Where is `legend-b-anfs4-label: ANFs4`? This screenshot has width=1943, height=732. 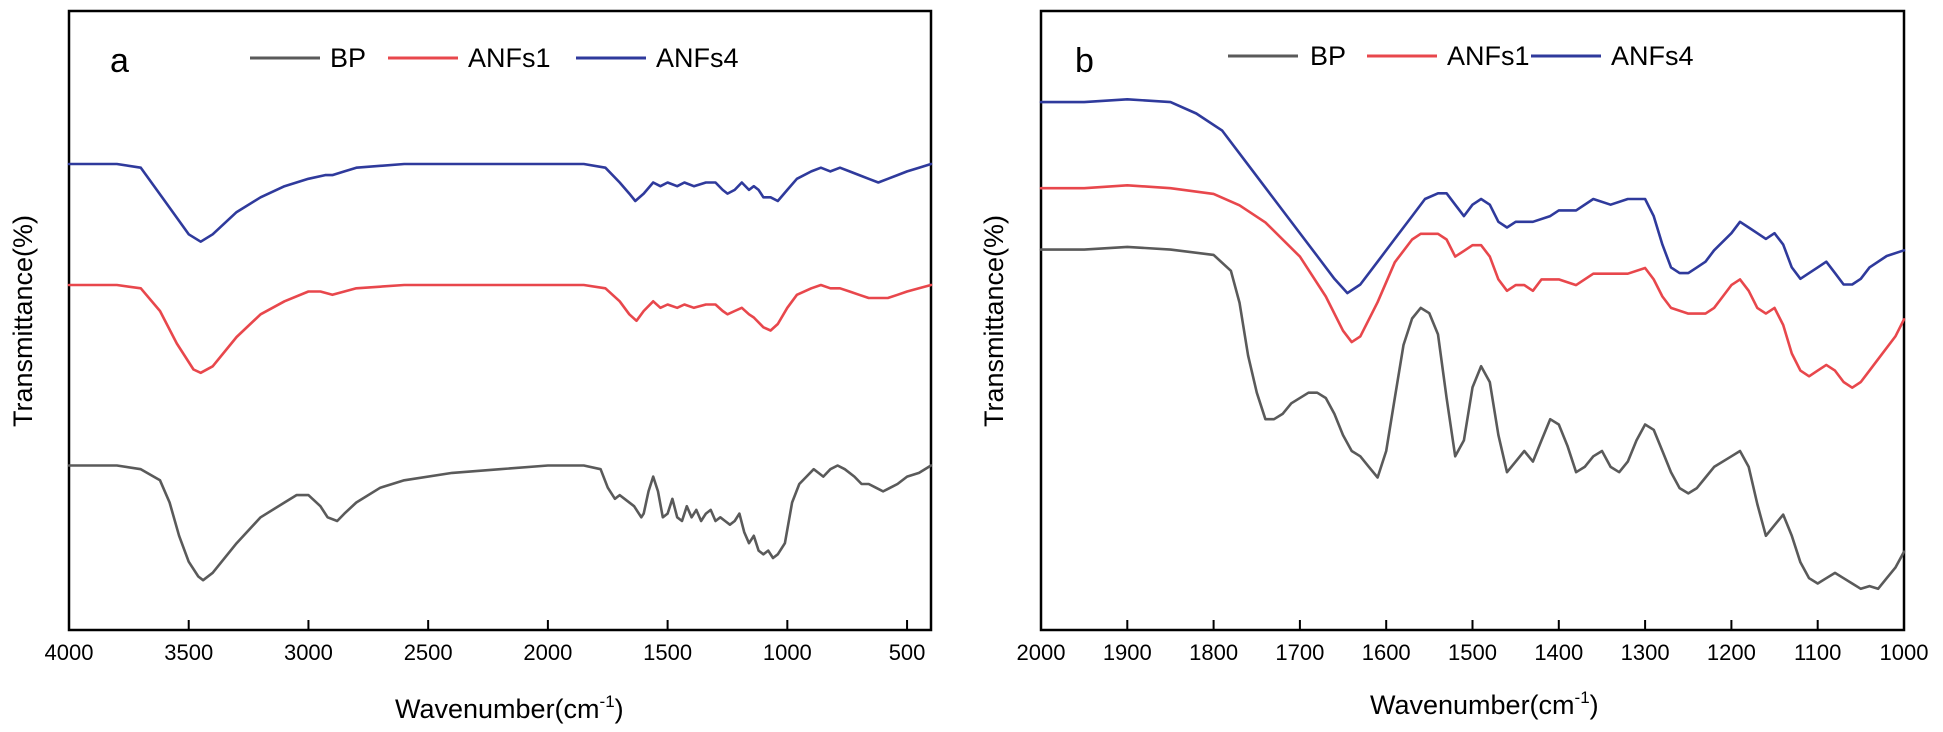
legend-b-anfs4-label: ANFs4 is located at coordinates (1652, 56).